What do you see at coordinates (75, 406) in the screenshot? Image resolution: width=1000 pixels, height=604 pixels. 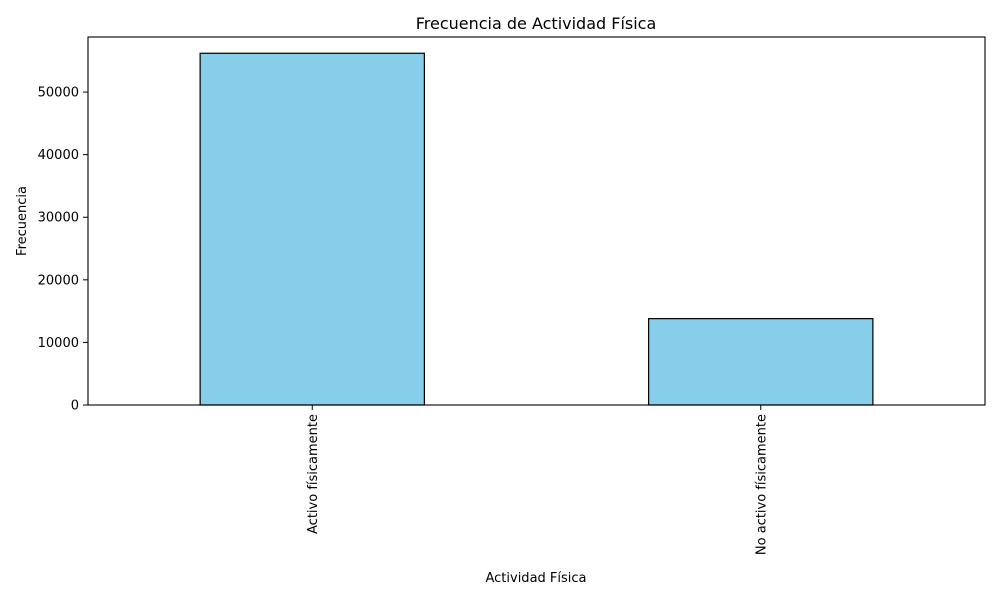 I see `y-tick-label: 0` at bounding box center [75, 406].